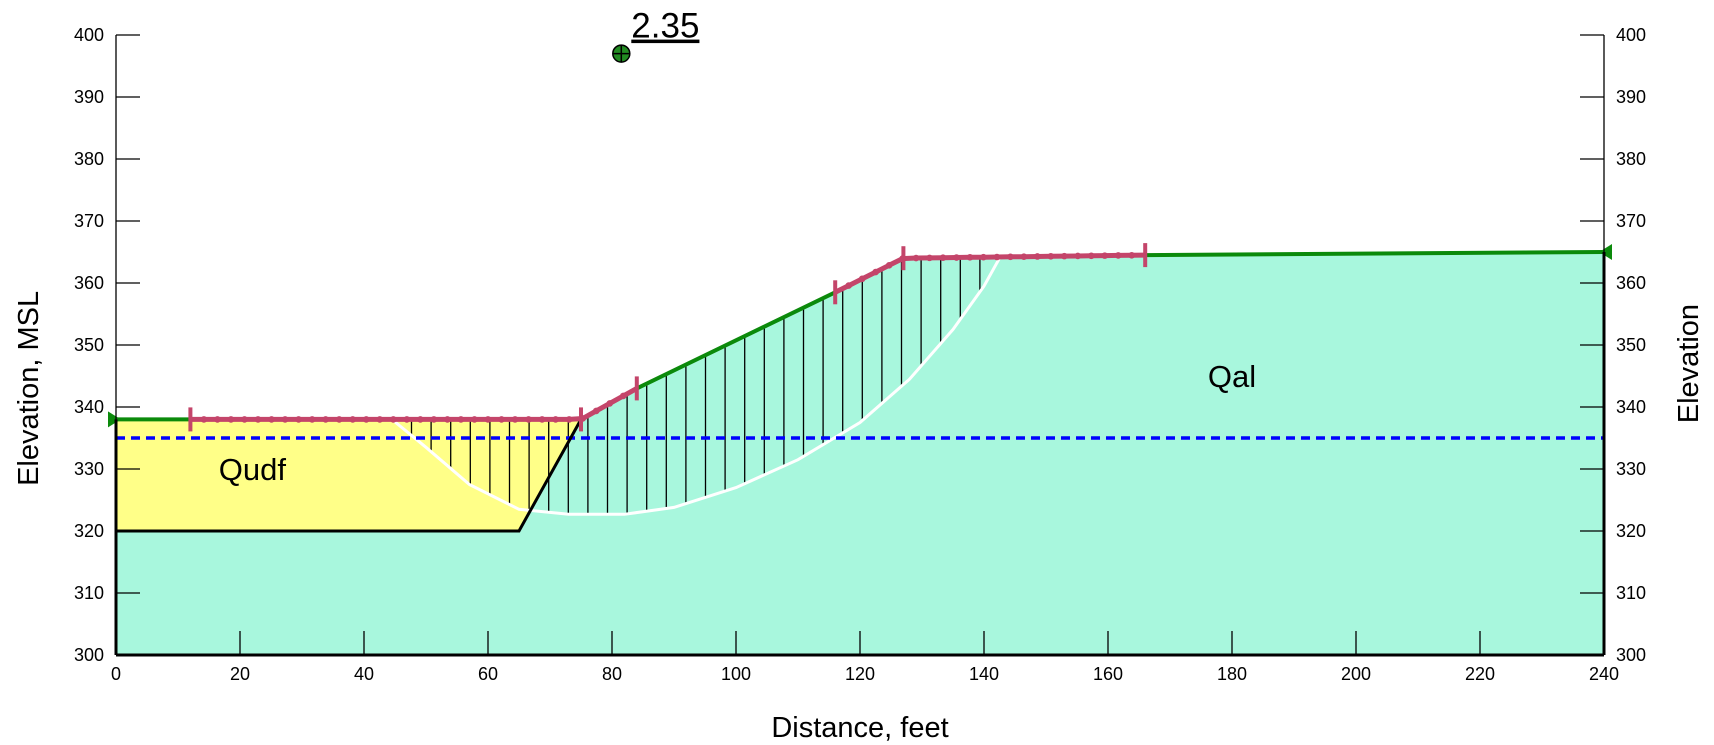 This screenshot has height=745, width=1714. Describe the element at coordinates (1604, 674) in the screenshot. I see `x-tick-label: 240` at that location.